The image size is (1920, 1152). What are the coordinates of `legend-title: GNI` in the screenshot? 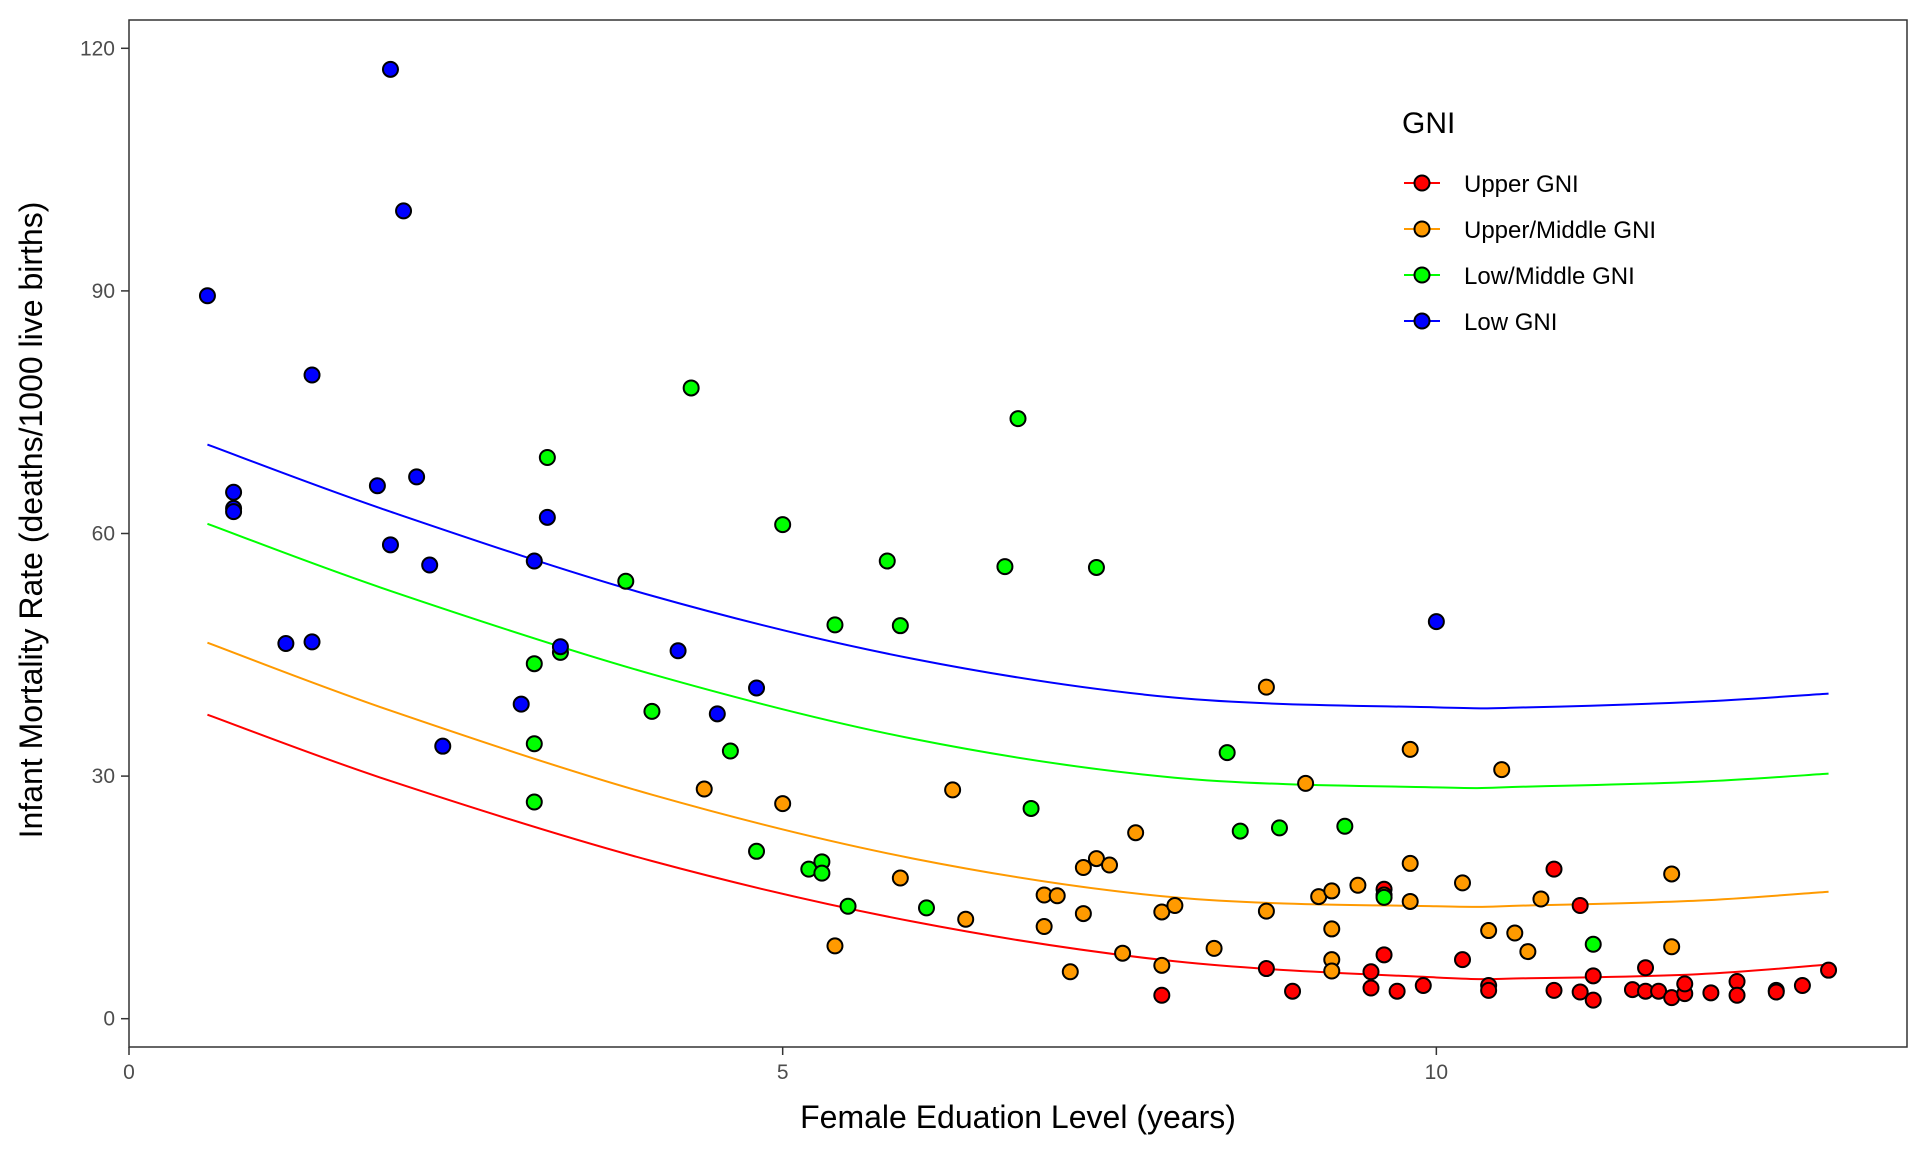 It's located at (1428, 123).